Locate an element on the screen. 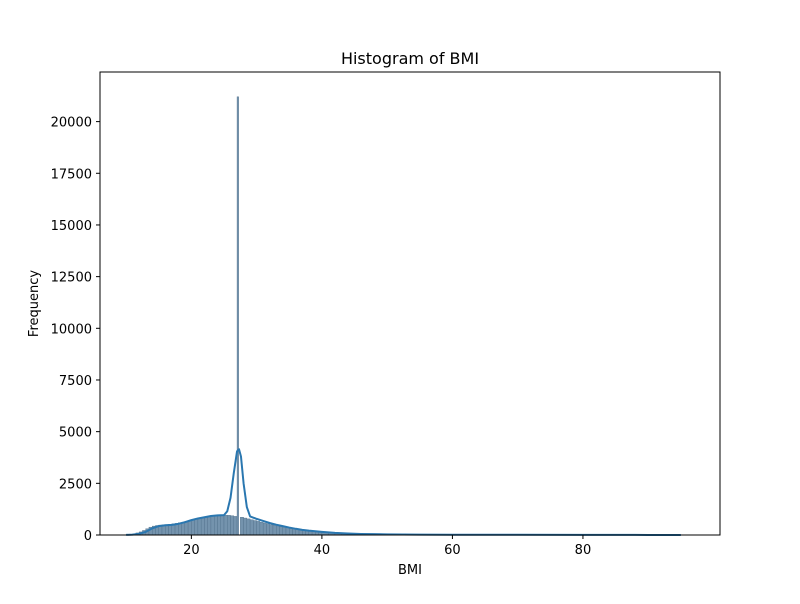 Image resolution: width=800 pixels, height=604 pixels. x-tick-label: 20 is located at coordinates (191, 550).